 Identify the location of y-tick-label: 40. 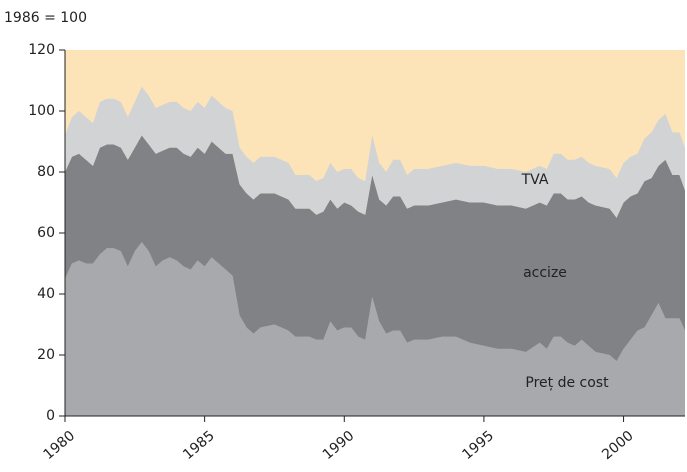
(46, 294).